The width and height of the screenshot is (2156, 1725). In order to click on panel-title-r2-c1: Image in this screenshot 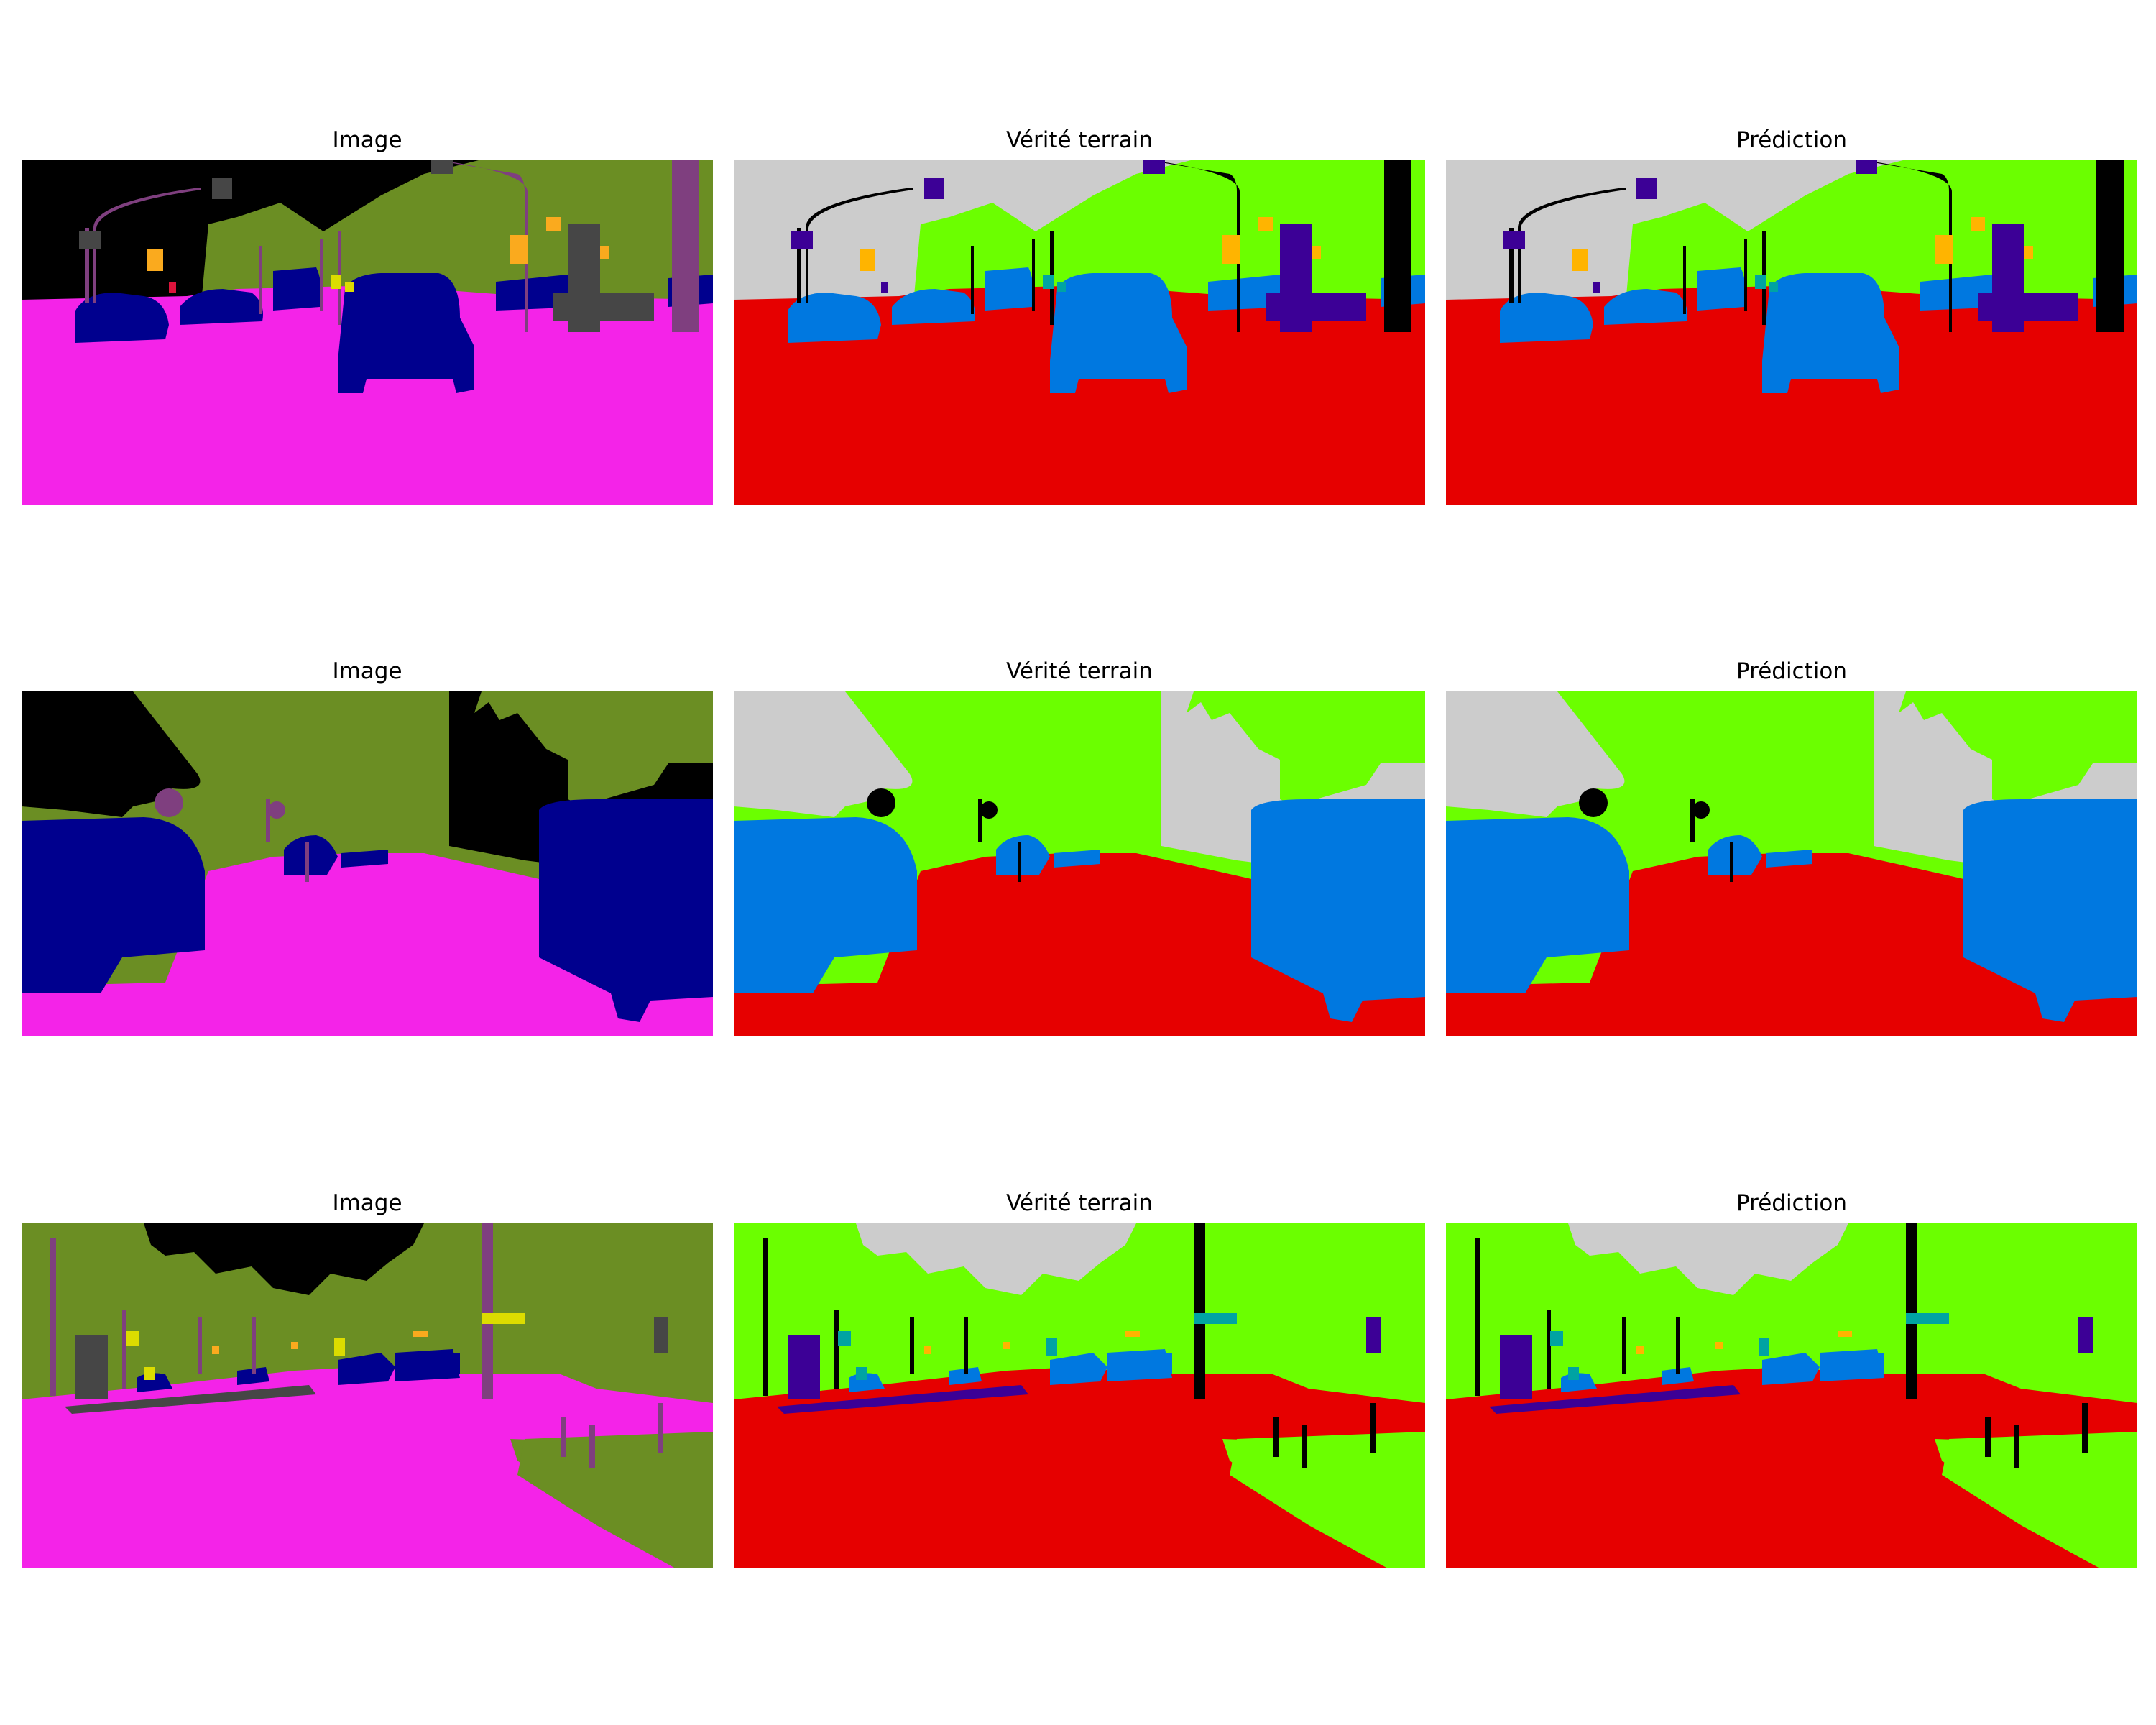, I will do `click(367, 671)`.